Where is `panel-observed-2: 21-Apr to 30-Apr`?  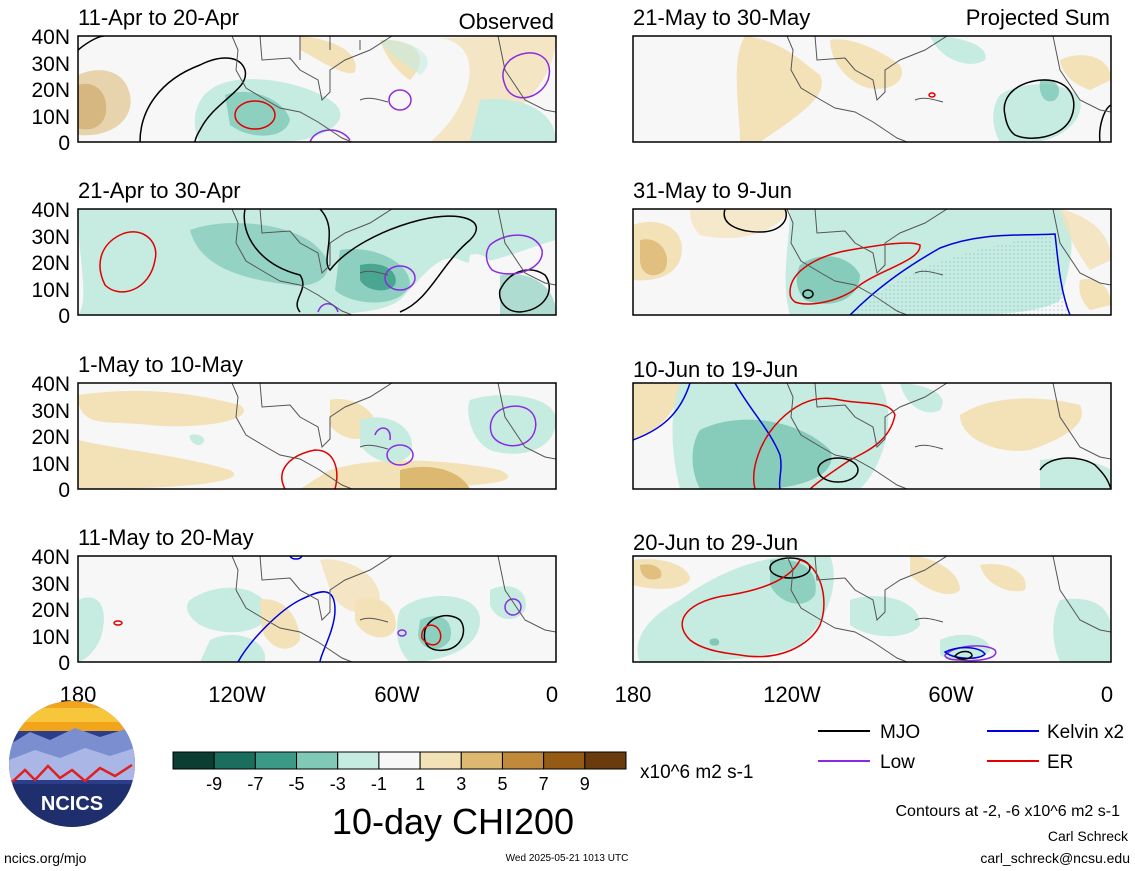 panel-observed-2: 21-Apr to 30-Apr is located at coordinates (317, 247).